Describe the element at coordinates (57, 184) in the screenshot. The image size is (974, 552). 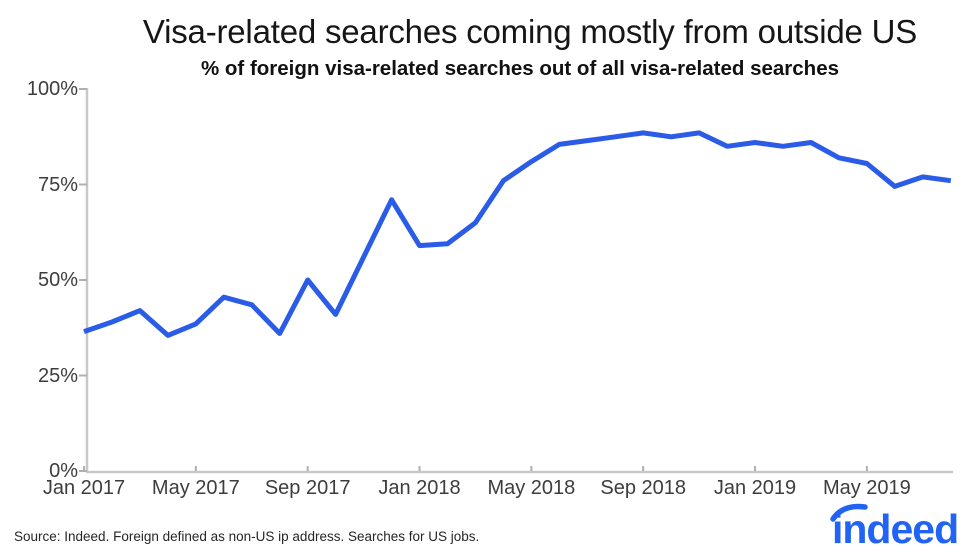
I see `y-axis-label: 75%` at that location.